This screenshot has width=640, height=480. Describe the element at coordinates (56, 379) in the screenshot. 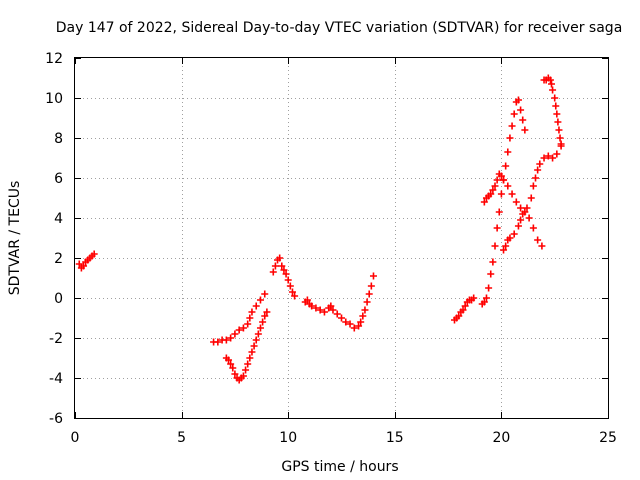

I see `y-tick-label: -4` at that location.